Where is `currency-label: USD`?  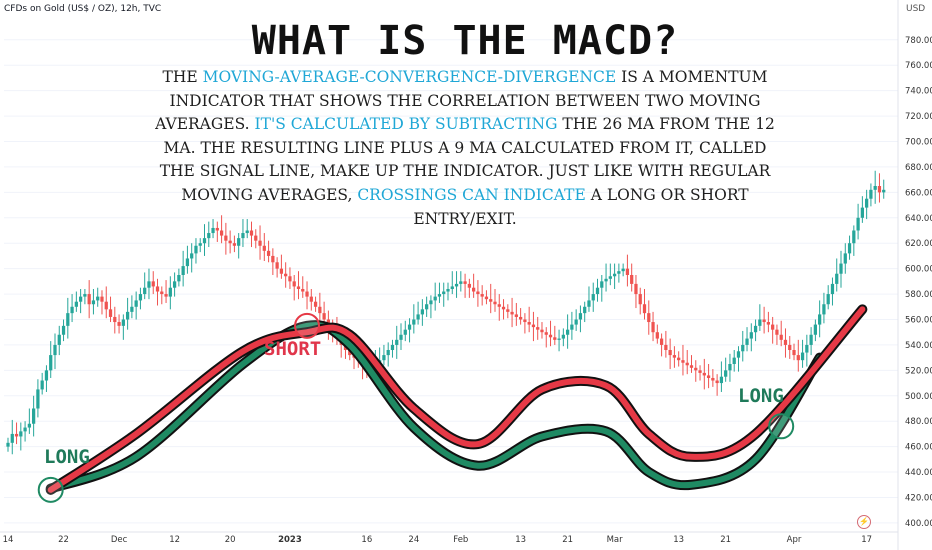 currency-label: USD is located at coordinates (916, 9).